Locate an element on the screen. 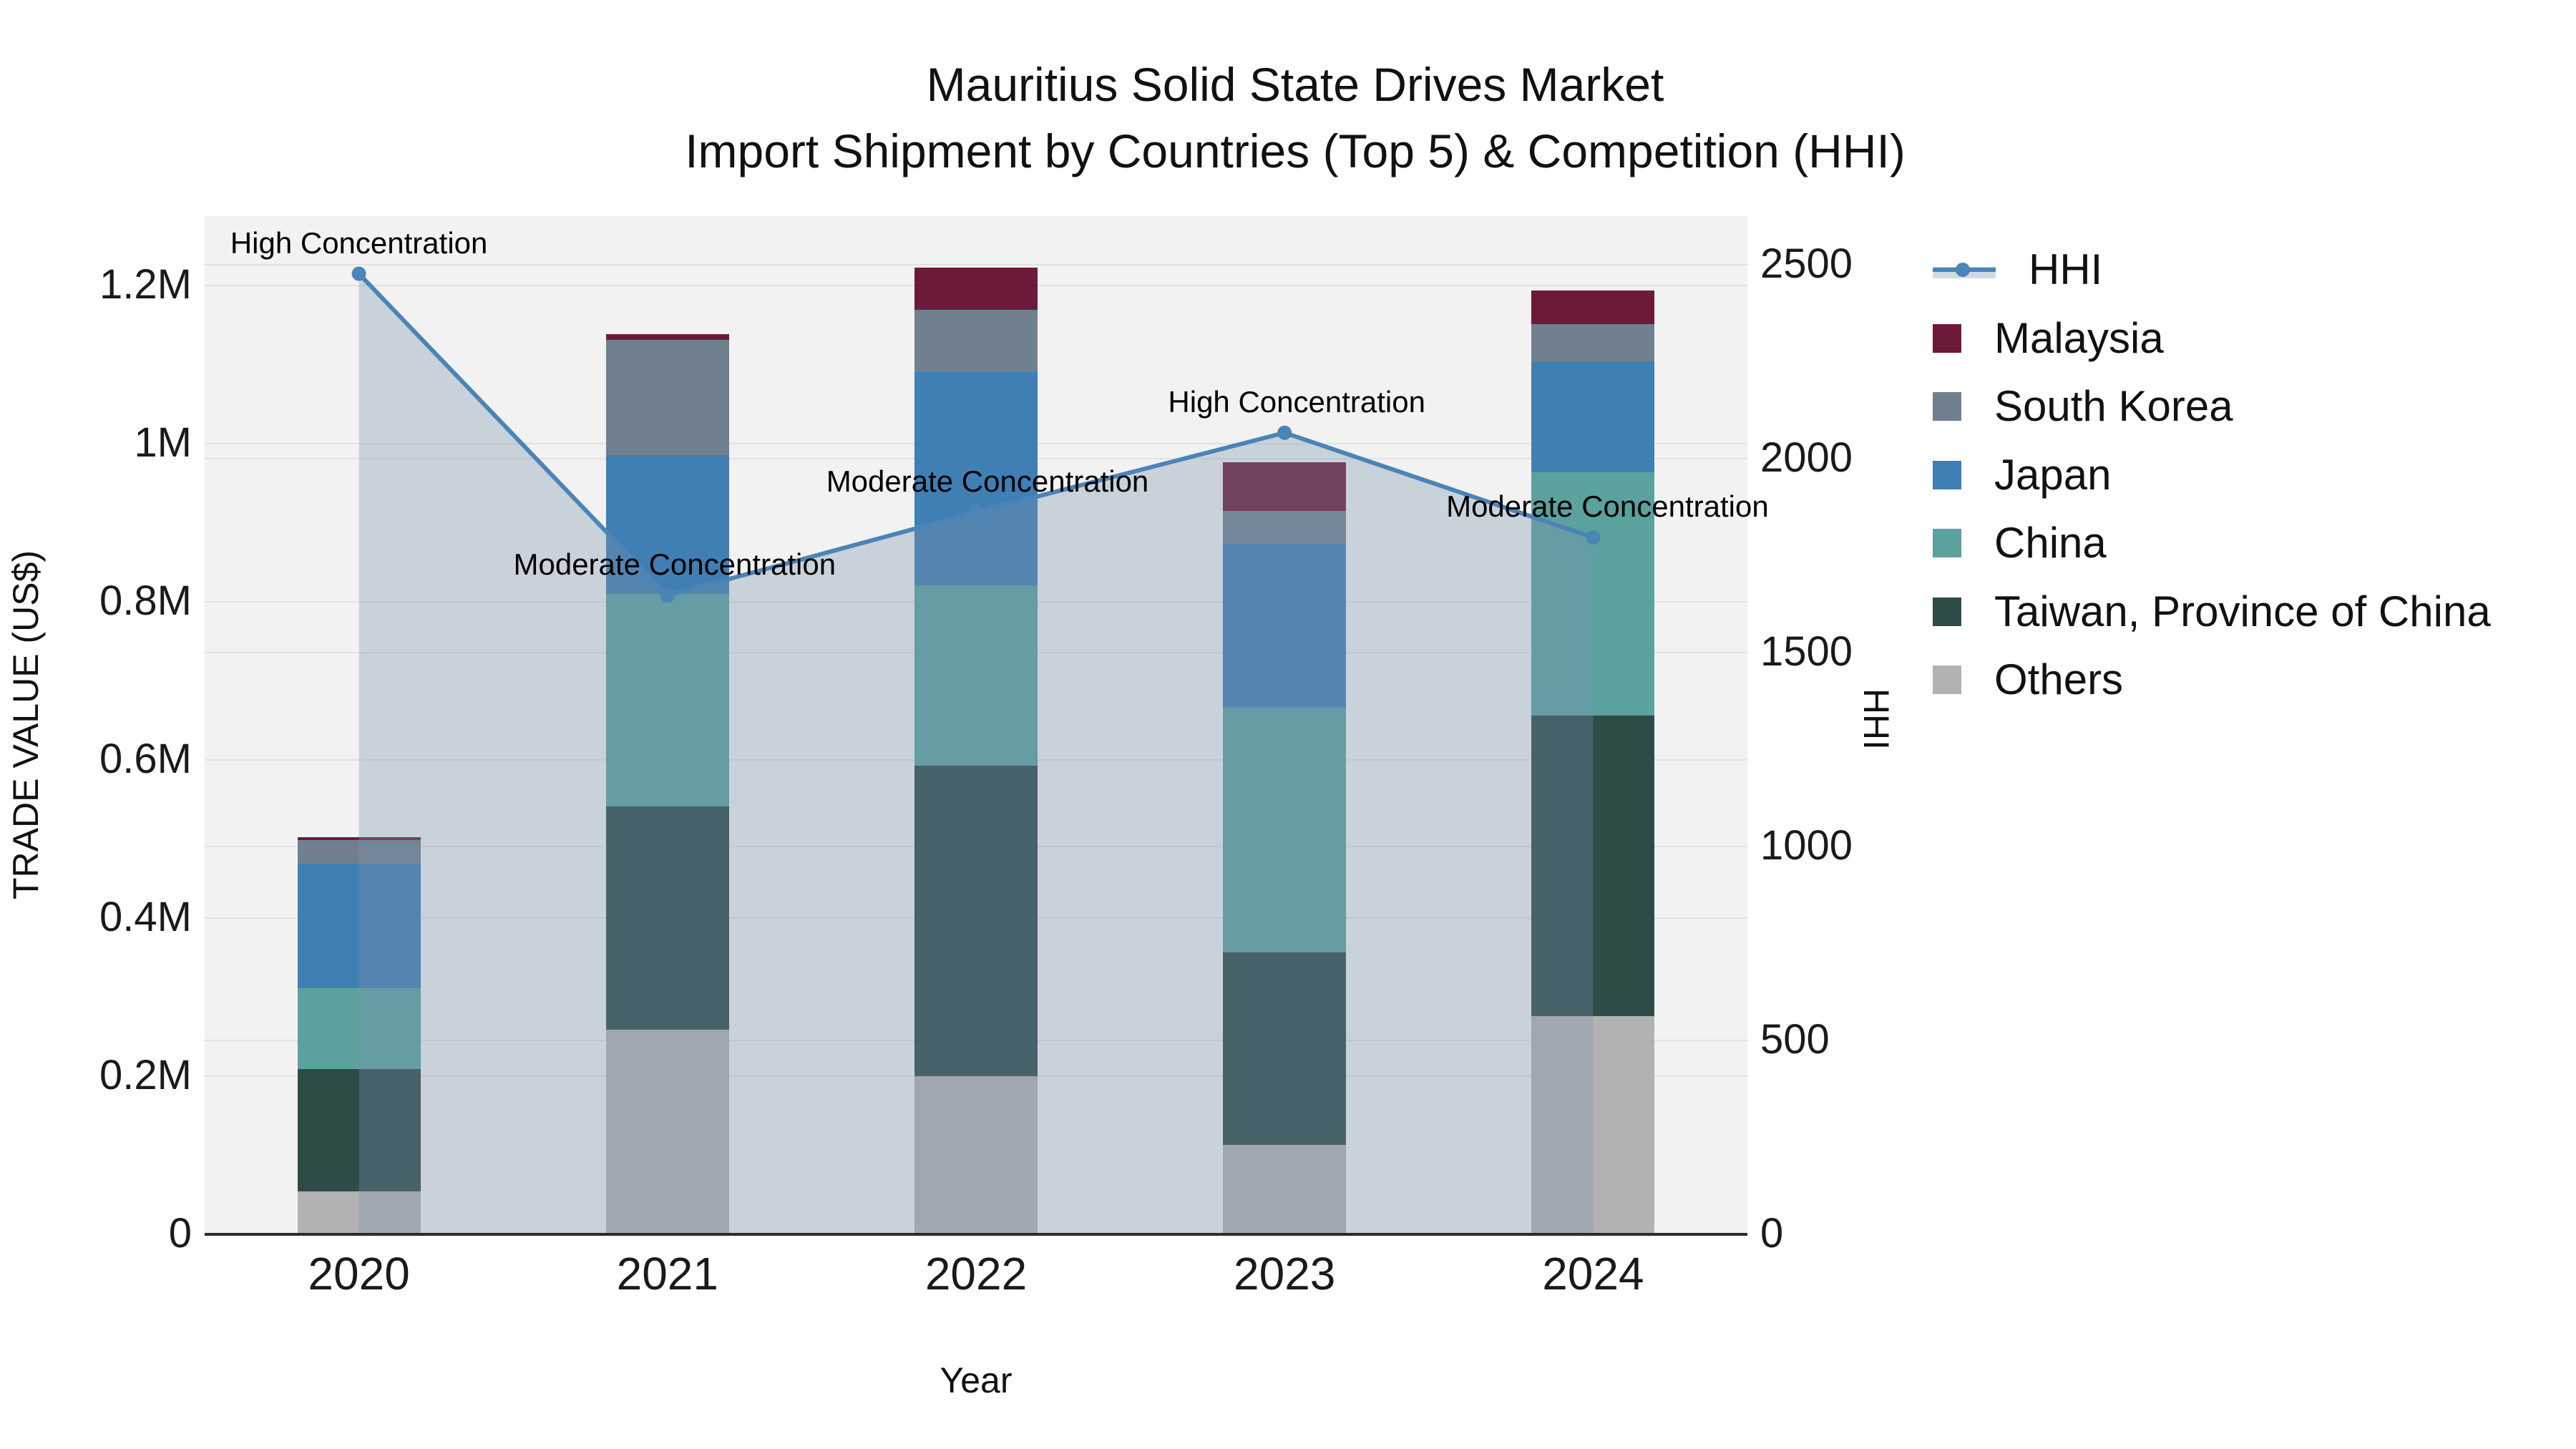 This screenshot has height=1449, width=2576. legend-label-south-korea: South Korea is located at coordinates (2113, 406).